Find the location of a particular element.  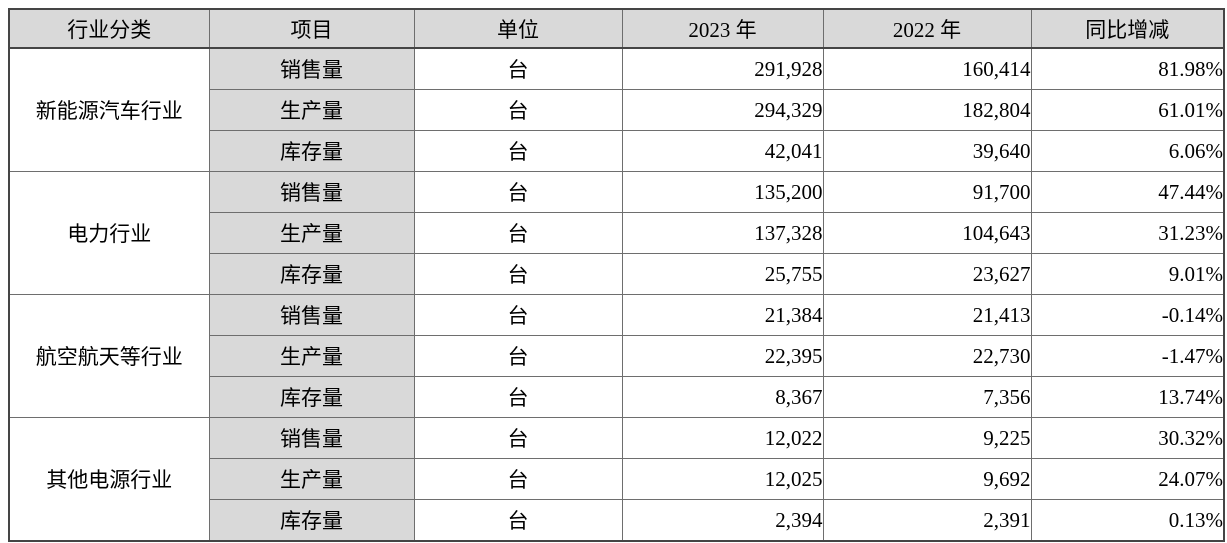

table-row: 生产量 台 294,329 182,804 61.01% is located at coordinates (617, 110).